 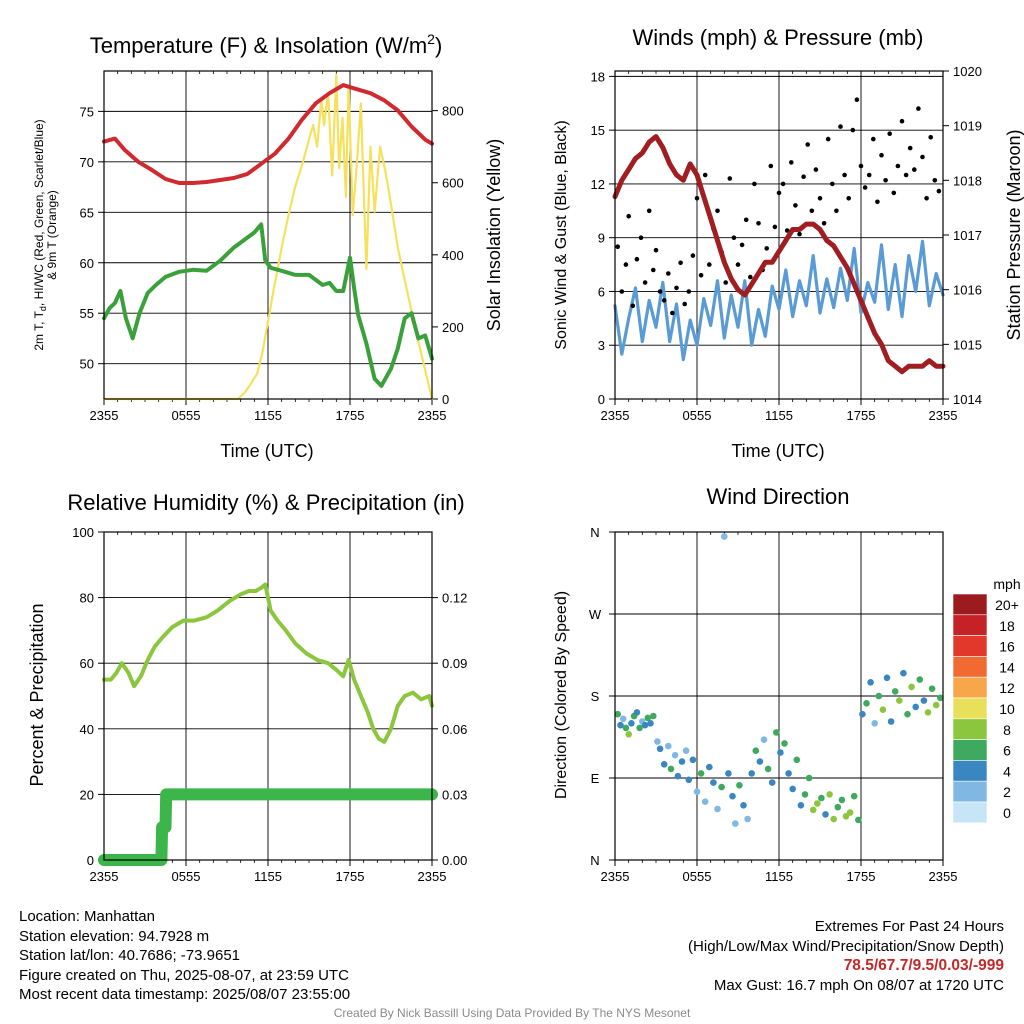 What do you see at coordinates (601, 238) in the screenshot?
I see `y-tick-label-left: 9` at bounding box center [601, 238].